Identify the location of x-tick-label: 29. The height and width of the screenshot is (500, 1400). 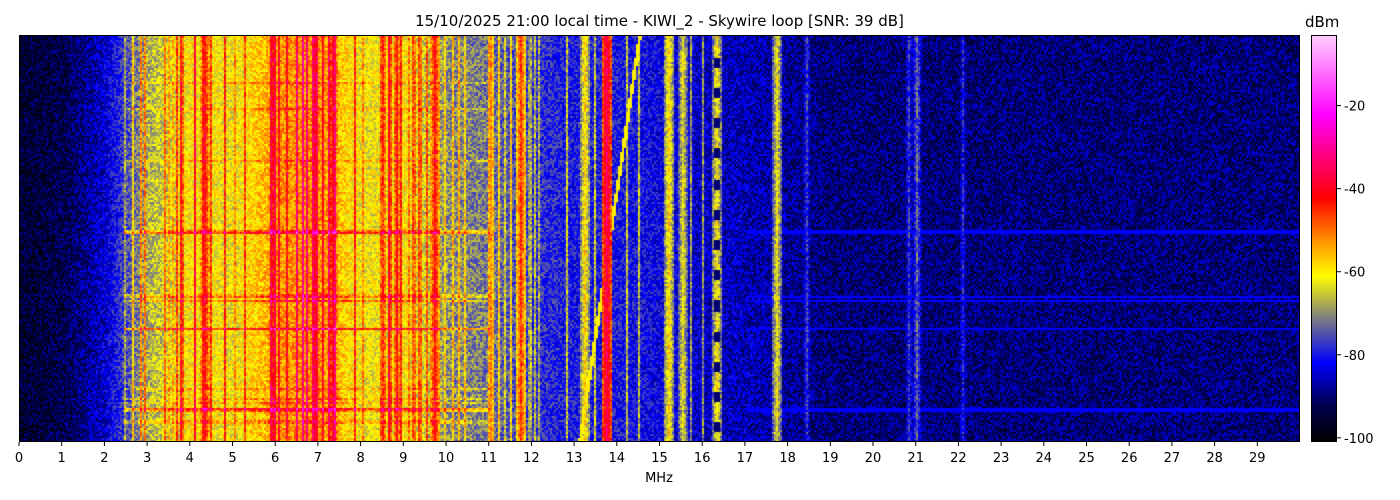
(1257, 458).